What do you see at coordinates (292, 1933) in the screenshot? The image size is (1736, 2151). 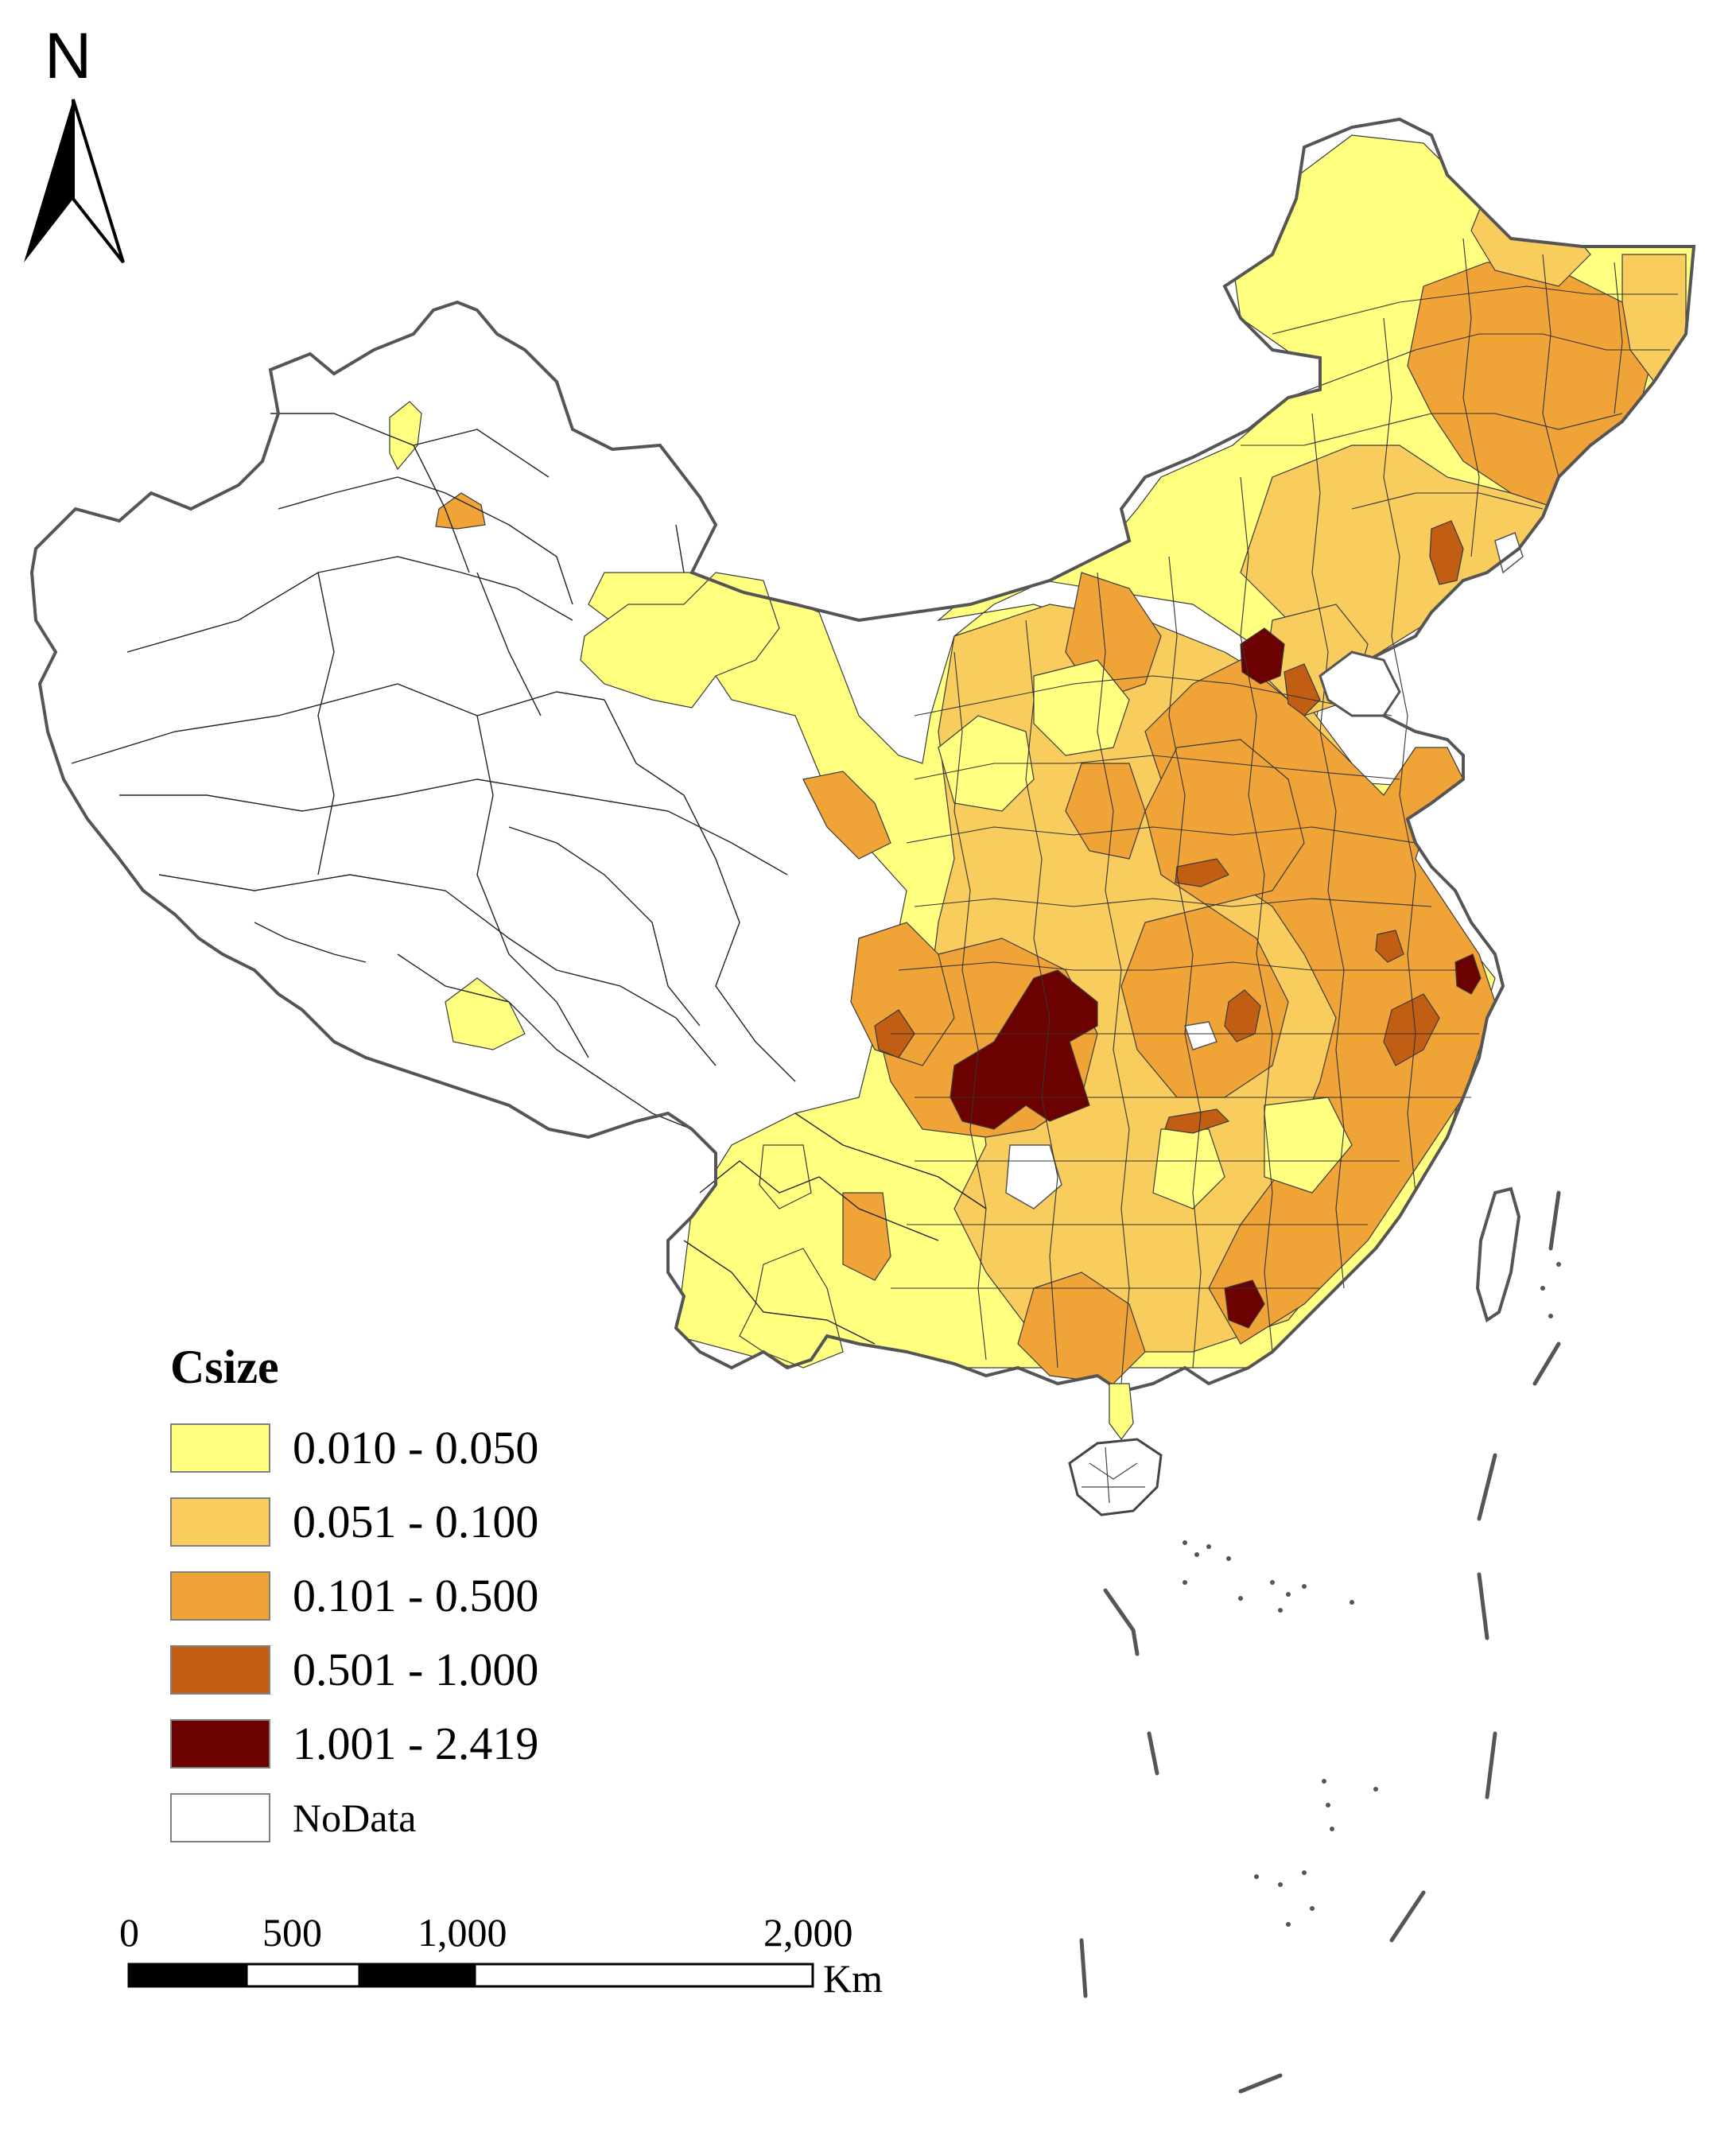 I see `scale-tick: 500` at bounding box center [292, 1933].